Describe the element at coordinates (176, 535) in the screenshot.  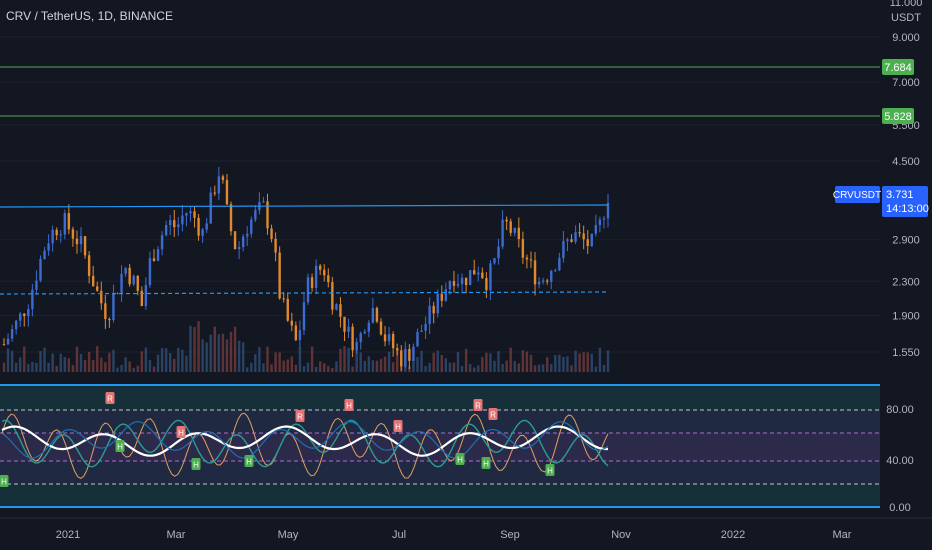
I see `time-label-mar: Mar` at that location.